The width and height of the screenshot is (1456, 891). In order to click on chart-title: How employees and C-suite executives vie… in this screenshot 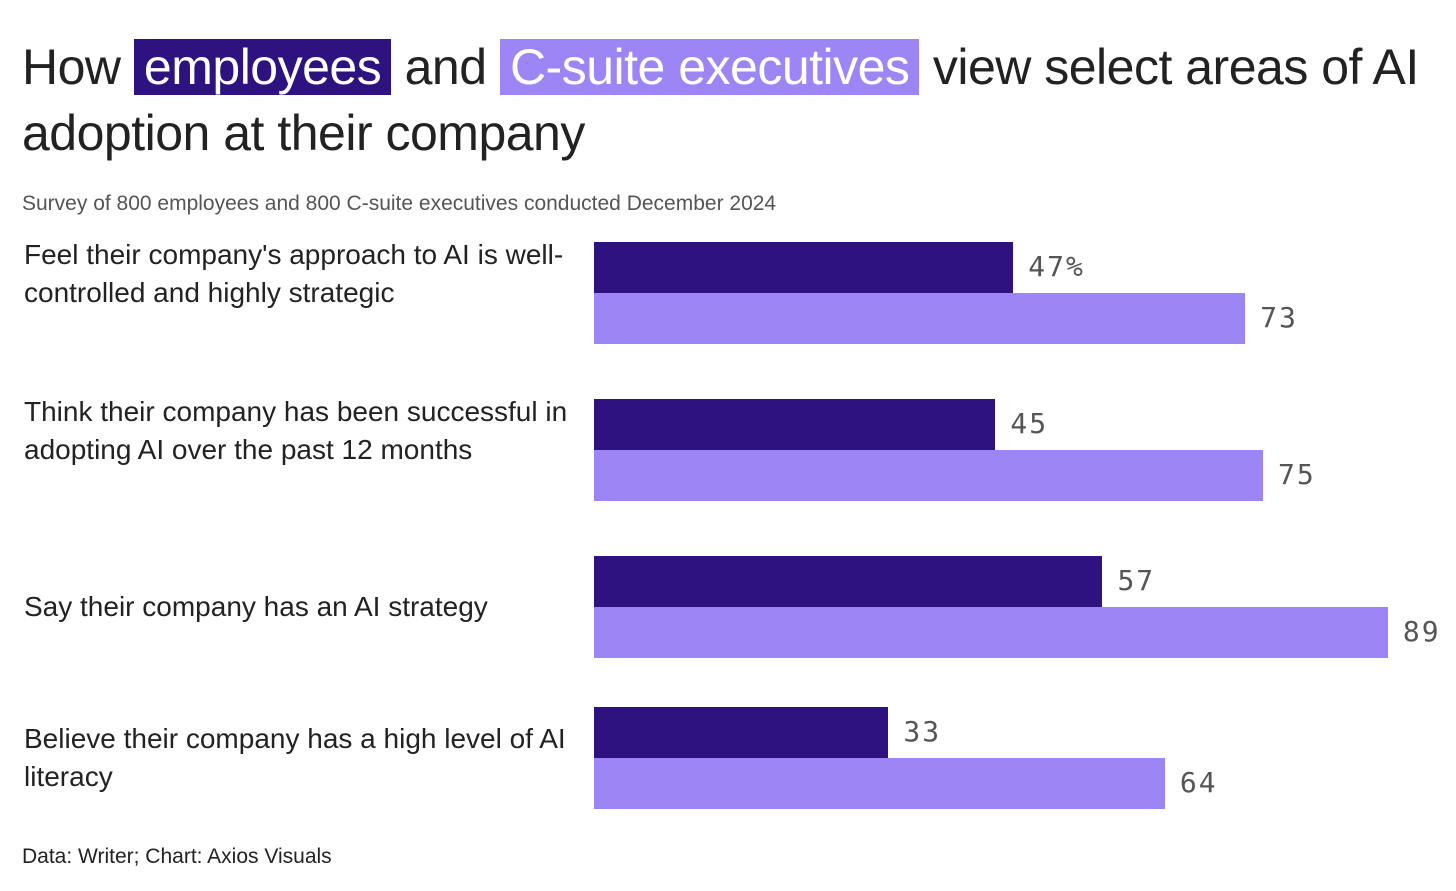, I will do `click(732, 100)`.